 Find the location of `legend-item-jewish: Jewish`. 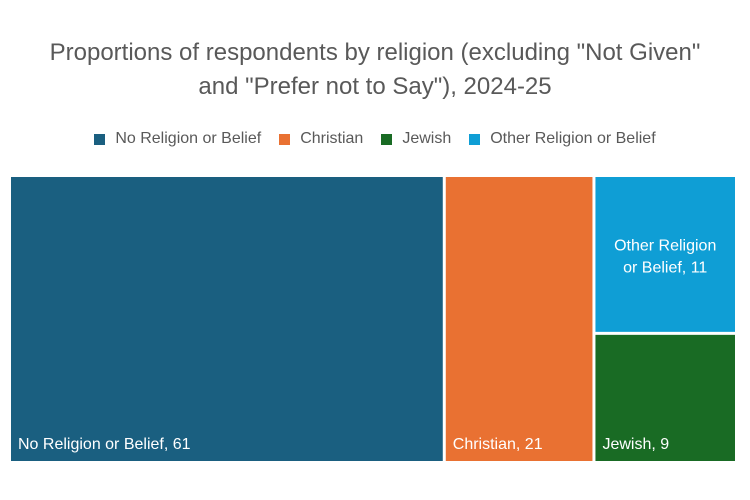

legend-item-jewish: Jewish is located at coordinates (416, 139).